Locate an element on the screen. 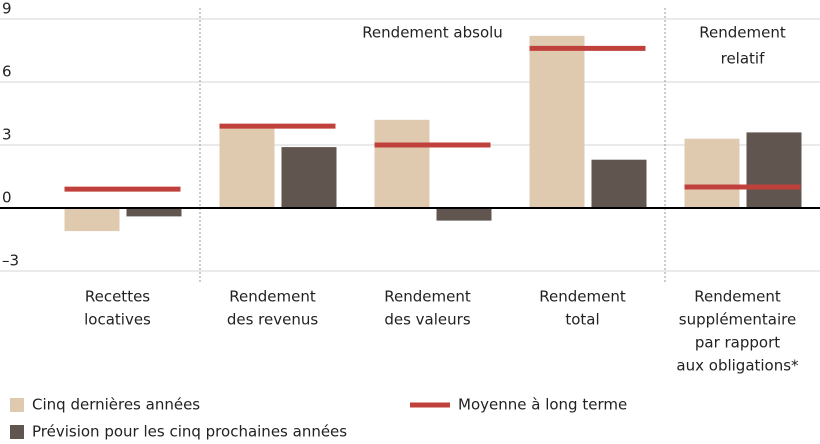  x-tick-label: locatives is located at coordinates (117, 320).